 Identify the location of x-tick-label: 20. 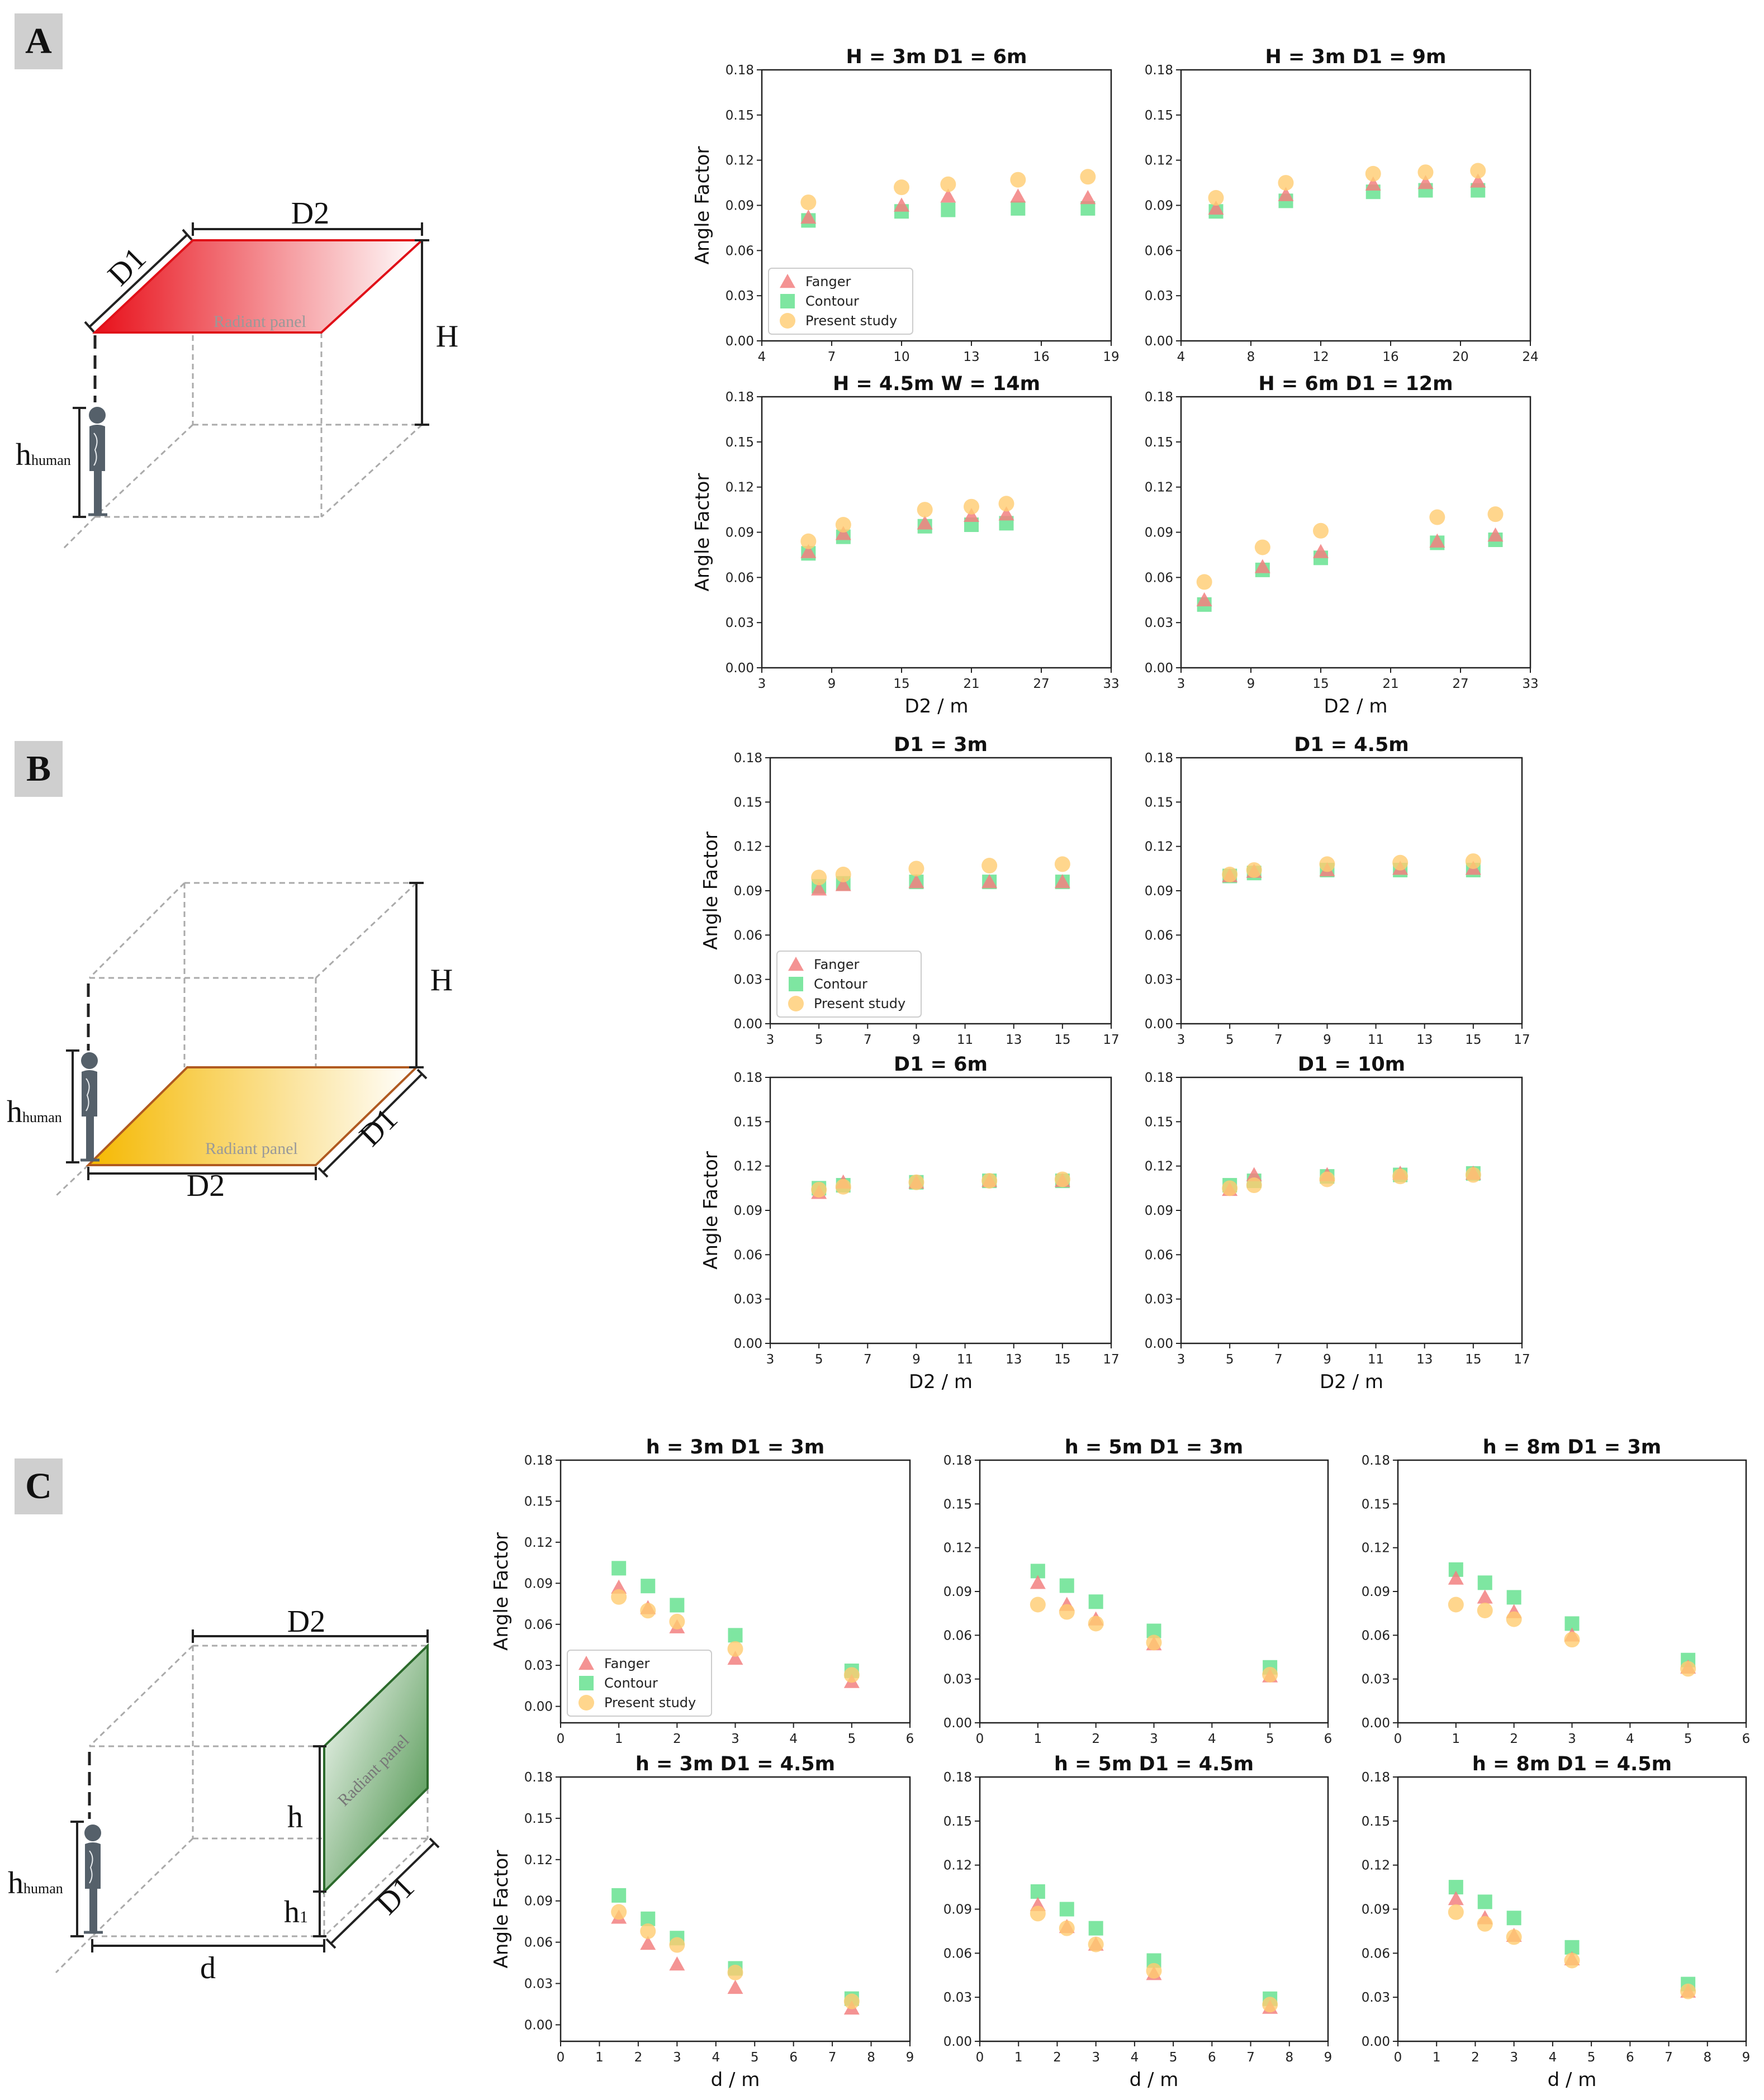
(1460, 357).